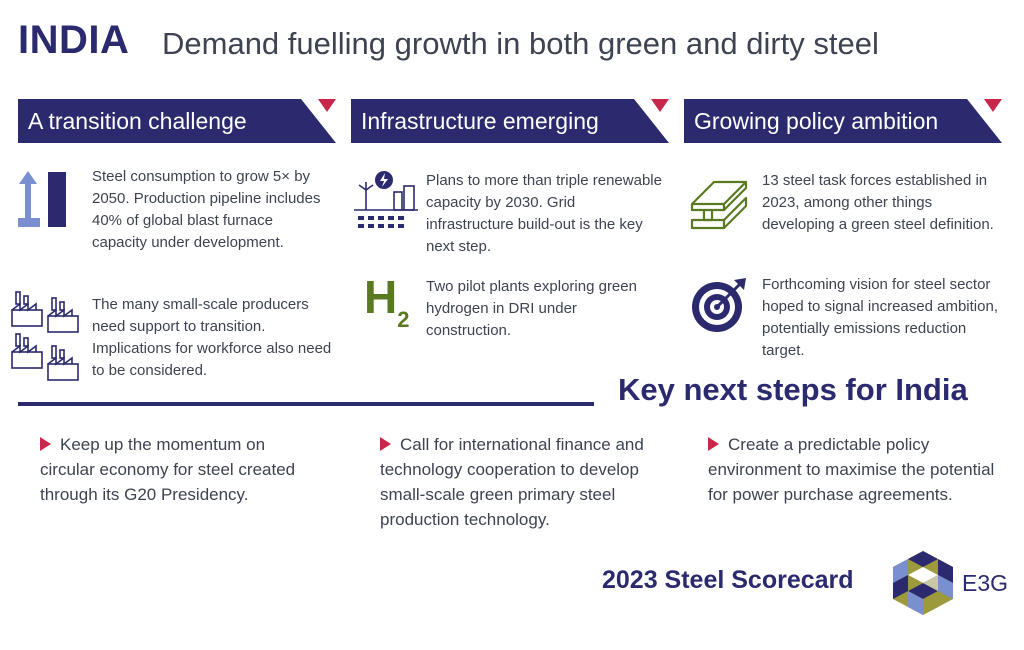  I want to click on e3g-wordmark: E3G, so click(985, 583).